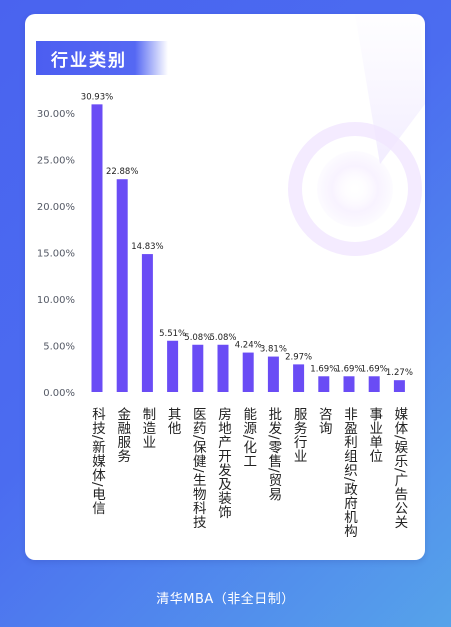  What do you see at coordinates (248, 437) in the screenshot?
I see `category-label: 能源/化工` at bounding box center [248, 437].